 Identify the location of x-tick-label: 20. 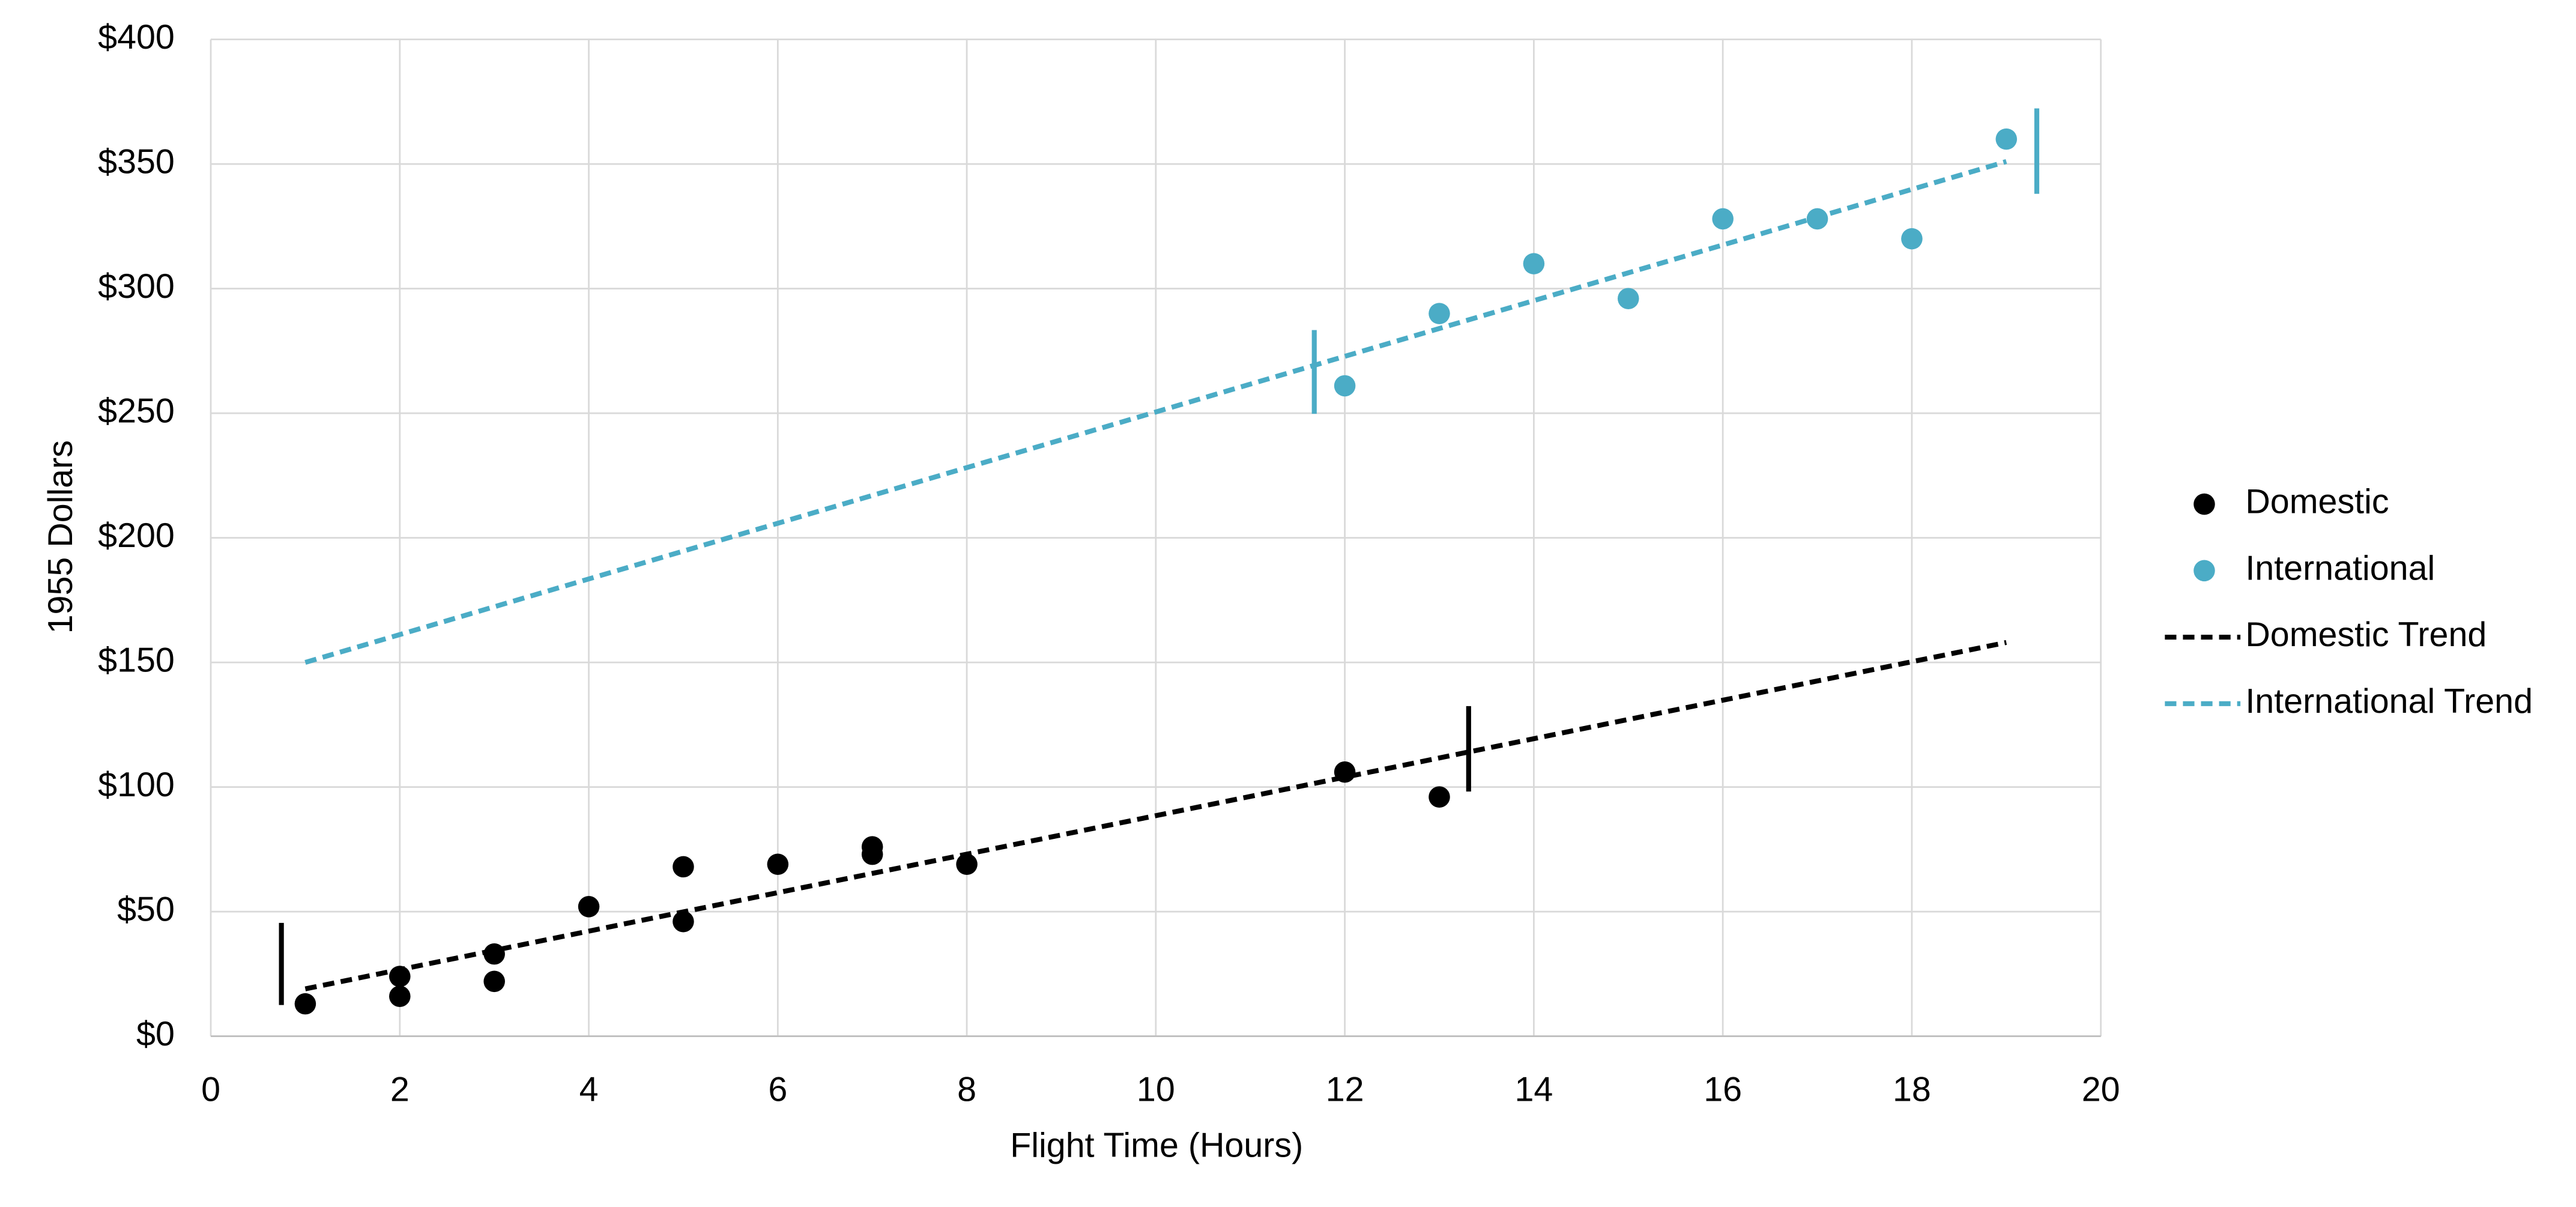
(2101, 1090).